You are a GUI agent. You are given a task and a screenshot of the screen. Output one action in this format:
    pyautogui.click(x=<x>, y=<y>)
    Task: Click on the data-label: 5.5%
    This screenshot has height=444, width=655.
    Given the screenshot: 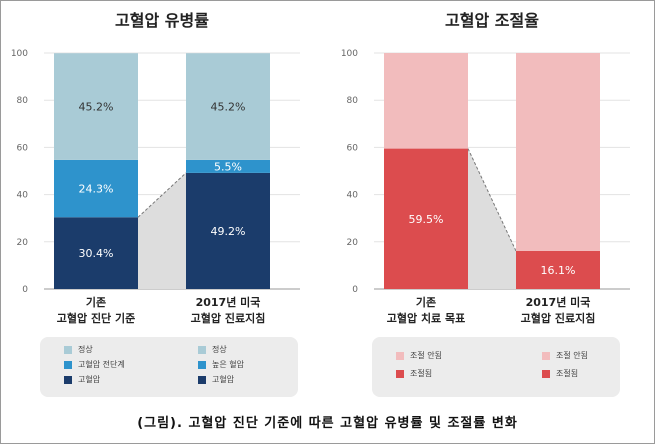 What is the action you would take?
    pyautogui.click(x=228, y=166)
    